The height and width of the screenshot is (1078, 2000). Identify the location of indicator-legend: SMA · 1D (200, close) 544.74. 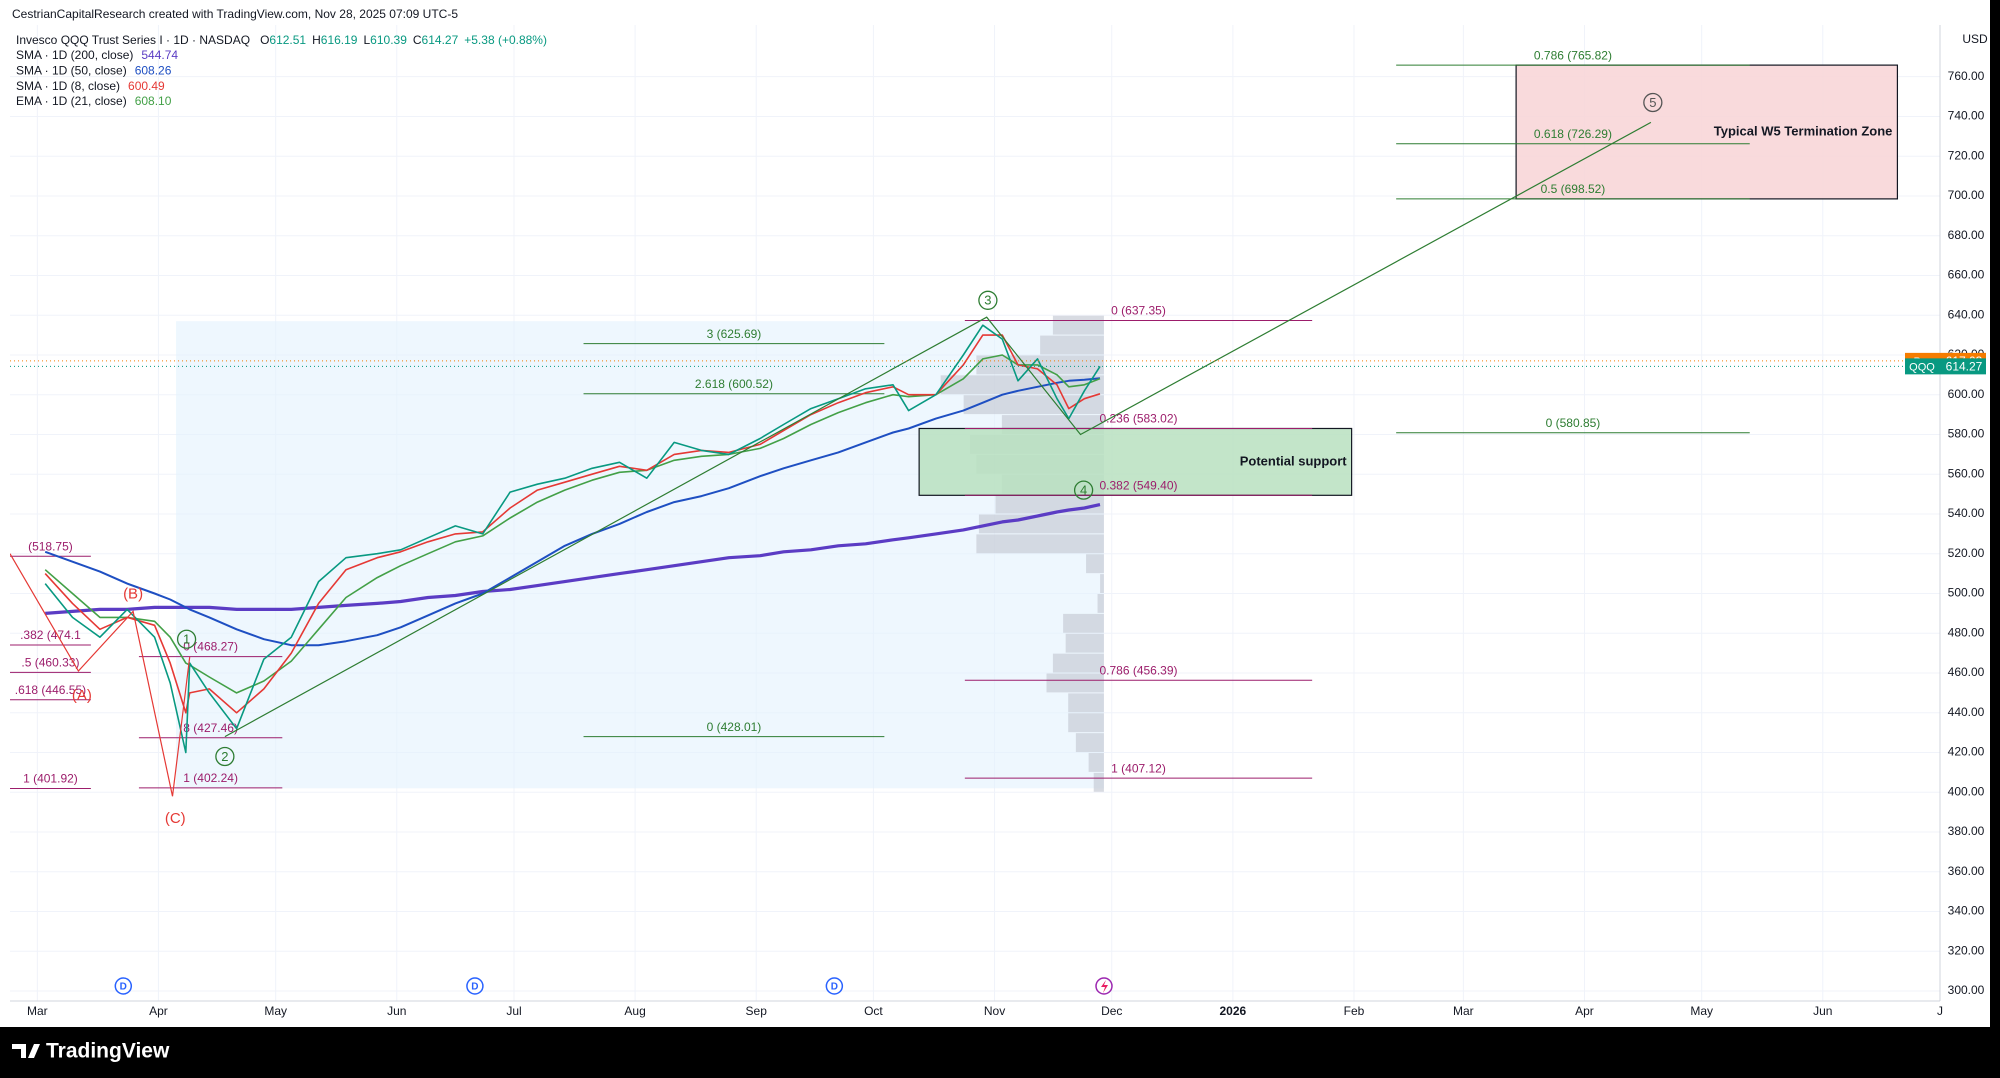
(97, 55).